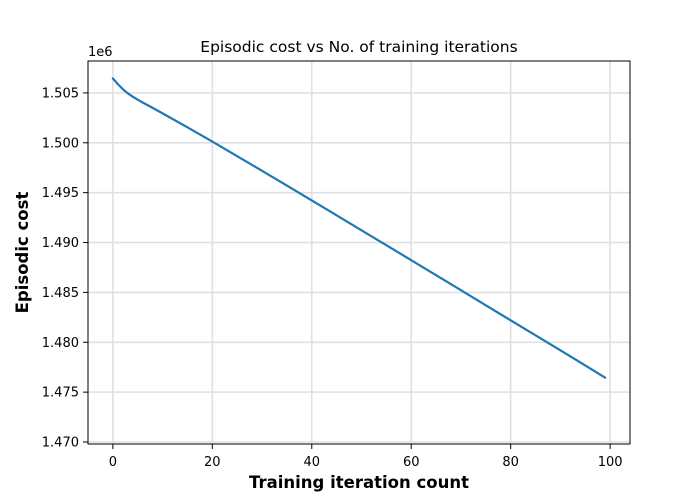 This screenshot has height=500, width=700. What do you see at coordinates (60, 93) in the screenshot?
I see `y-tick-label: 1.505` at bounding box center [60, 93].